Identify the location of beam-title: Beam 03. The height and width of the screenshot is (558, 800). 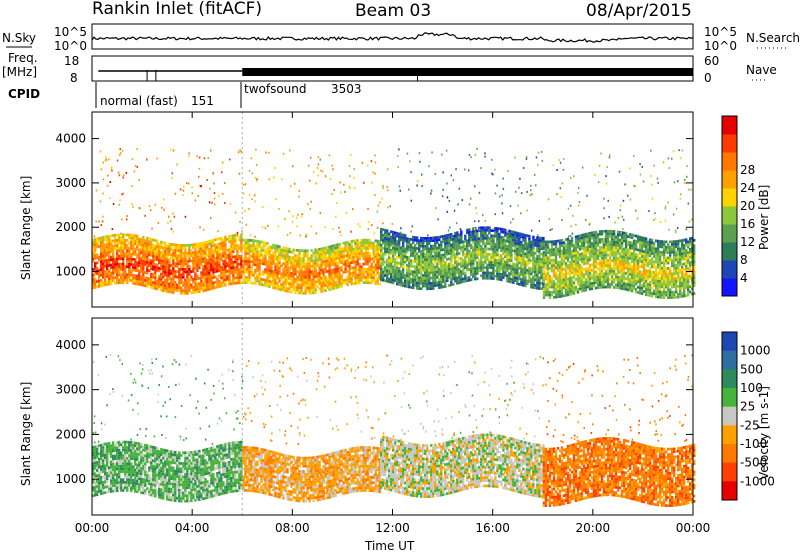
(393, 11).